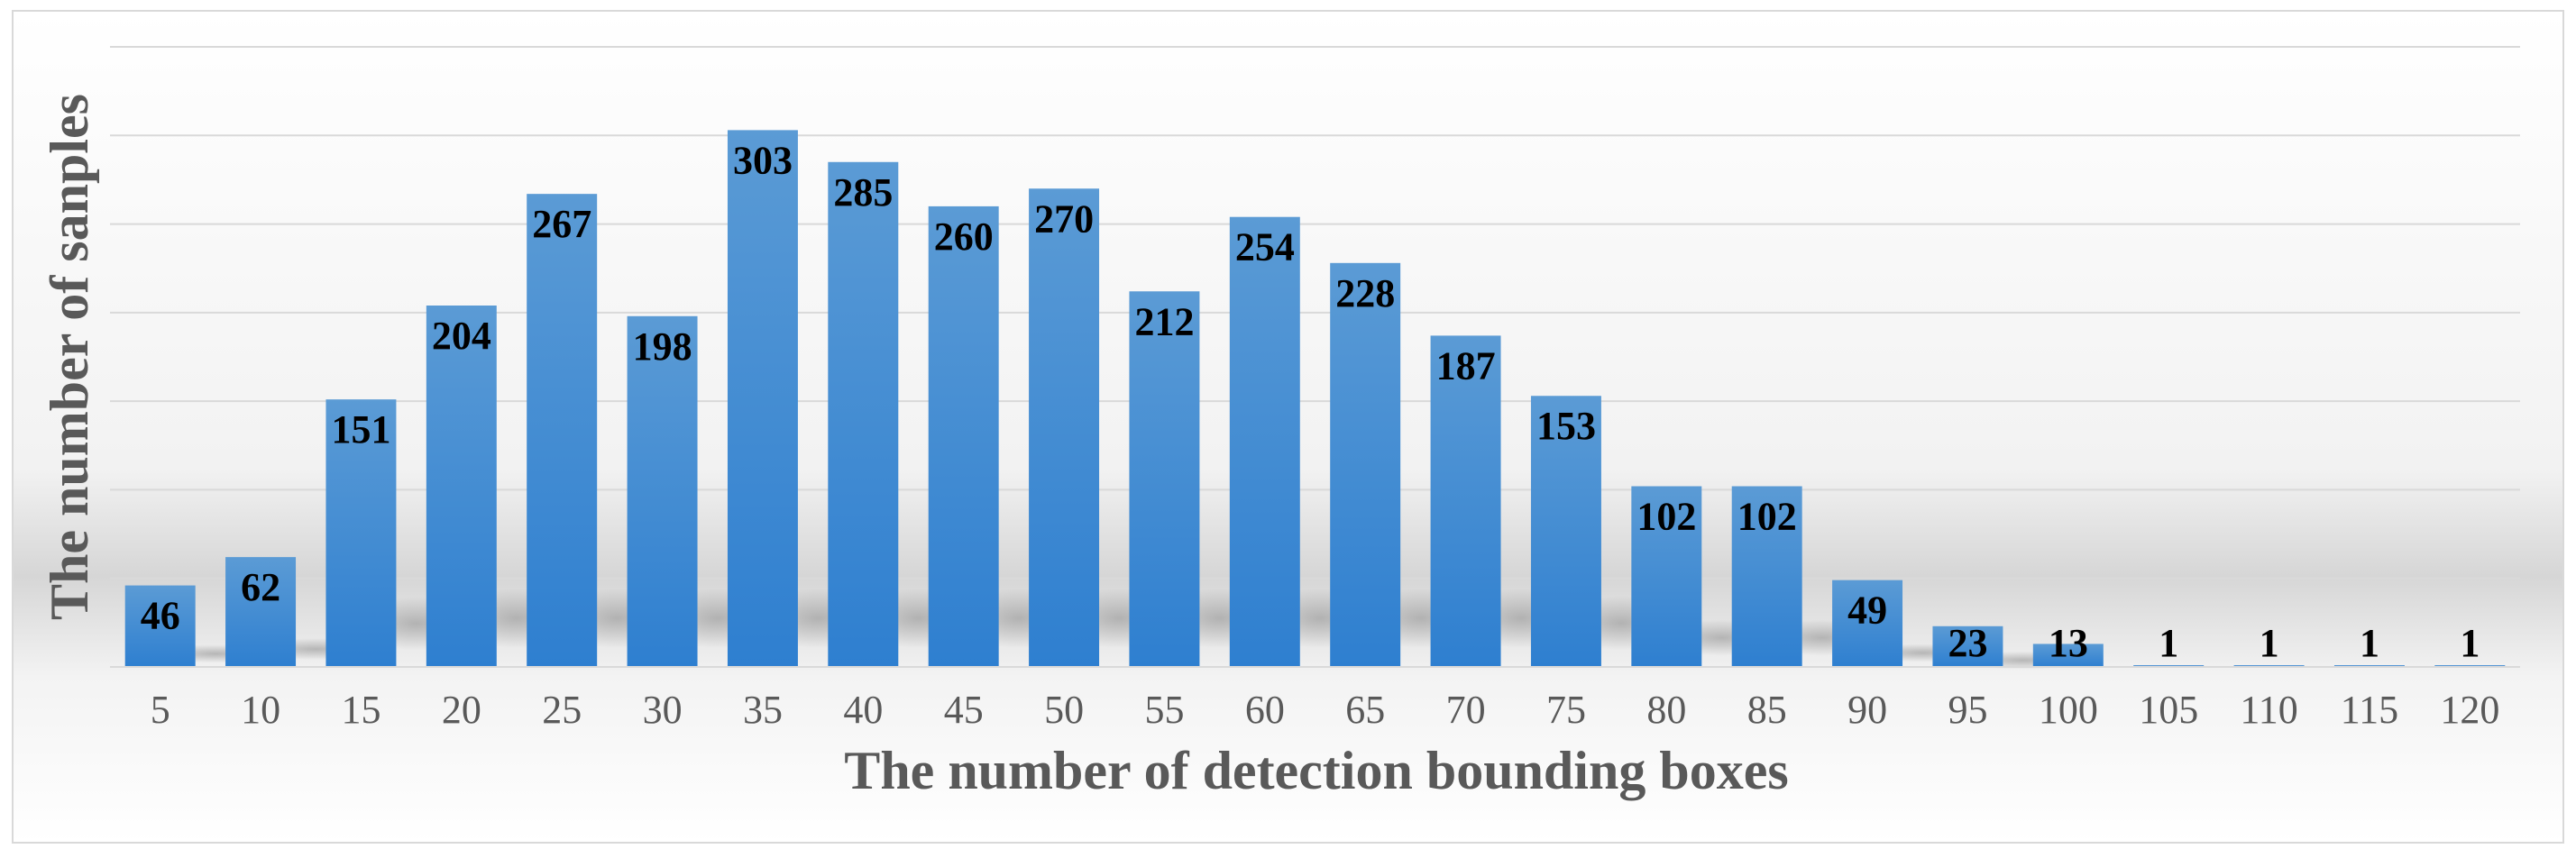 The image size is (2576, 858). What do you see at coordinates (1164, 321) in the screenshot?
I see `data-label: 212` at bounding box center [1164, 321].